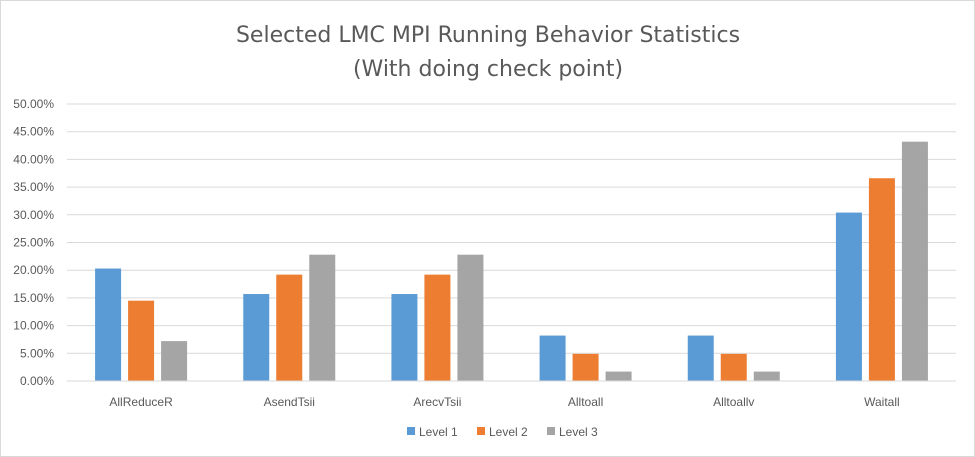 The height and width of the screenshot is (457, 975). What do you see at coordinates (108, 324) in the screenshot?
I see `bar-level-1-allreducer` at bounding box center [108, 324].